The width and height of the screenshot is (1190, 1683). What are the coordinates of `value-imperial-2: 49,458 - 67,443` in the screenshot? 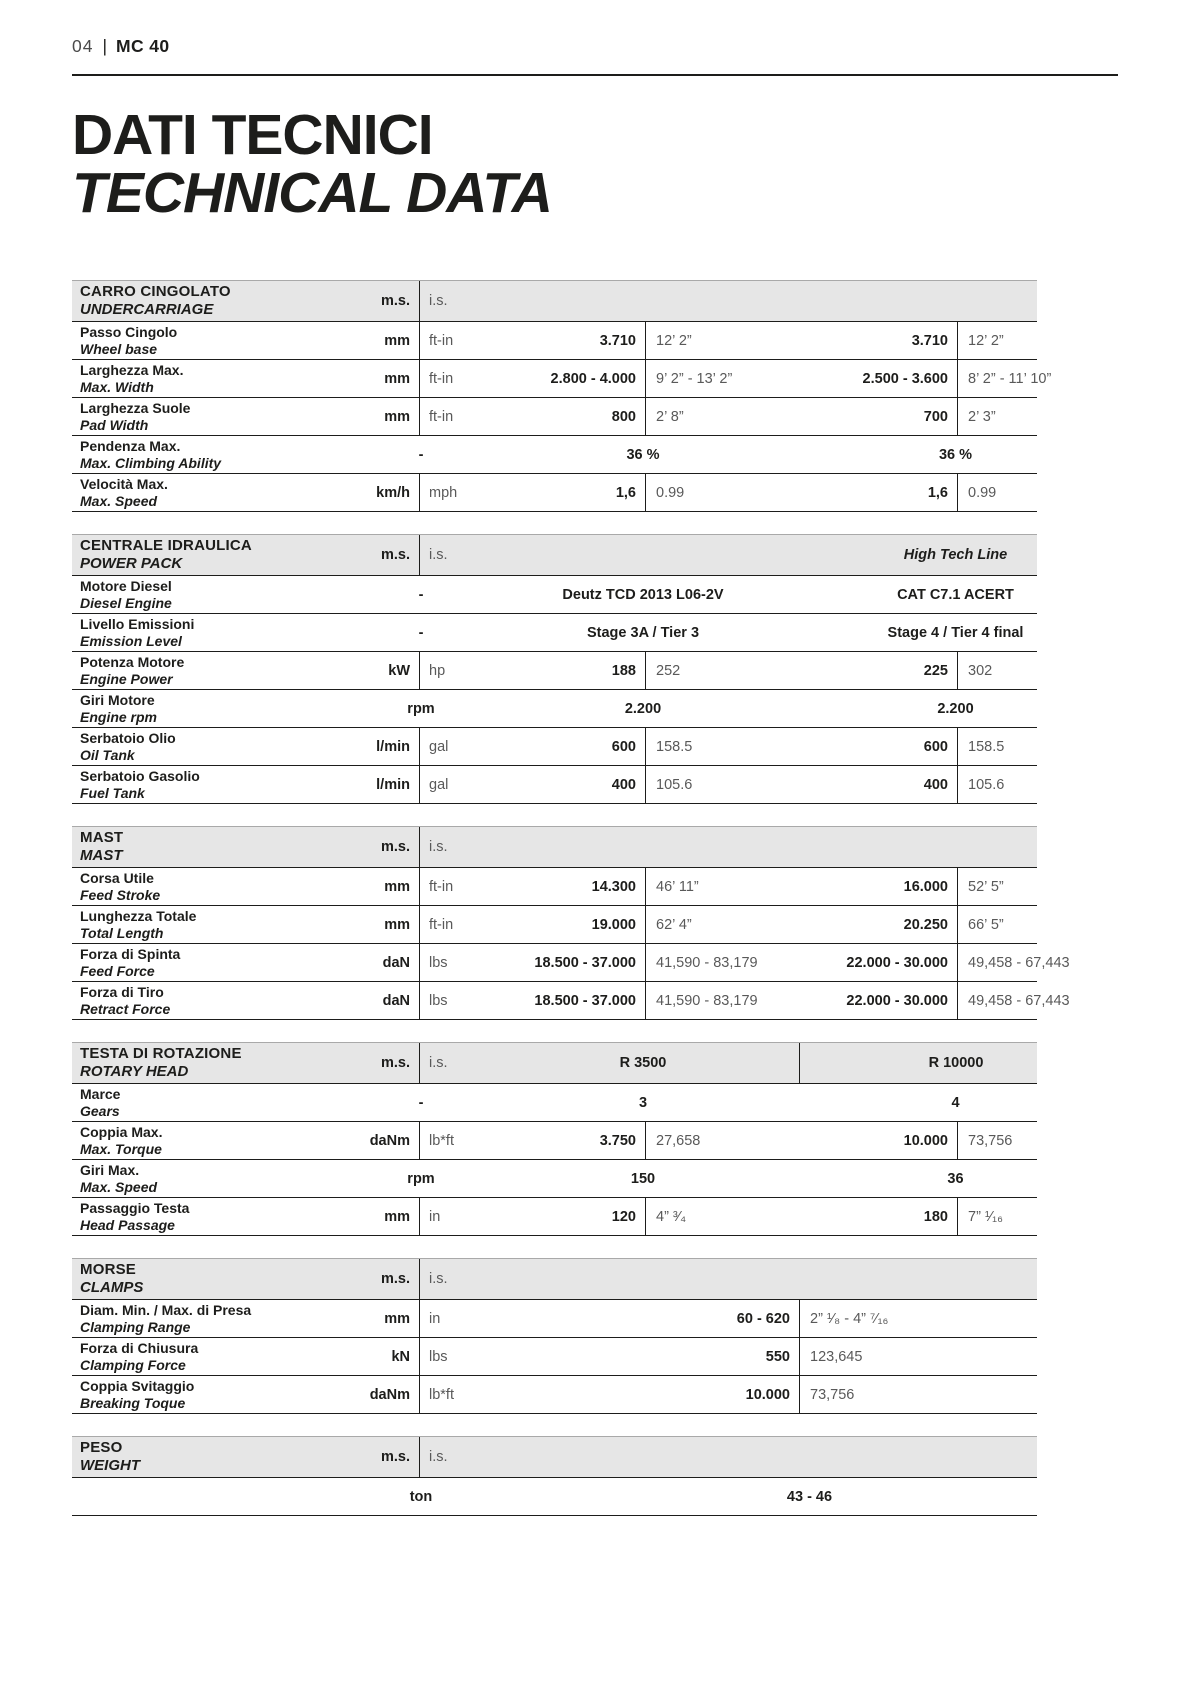 It's located at (1013, 963).